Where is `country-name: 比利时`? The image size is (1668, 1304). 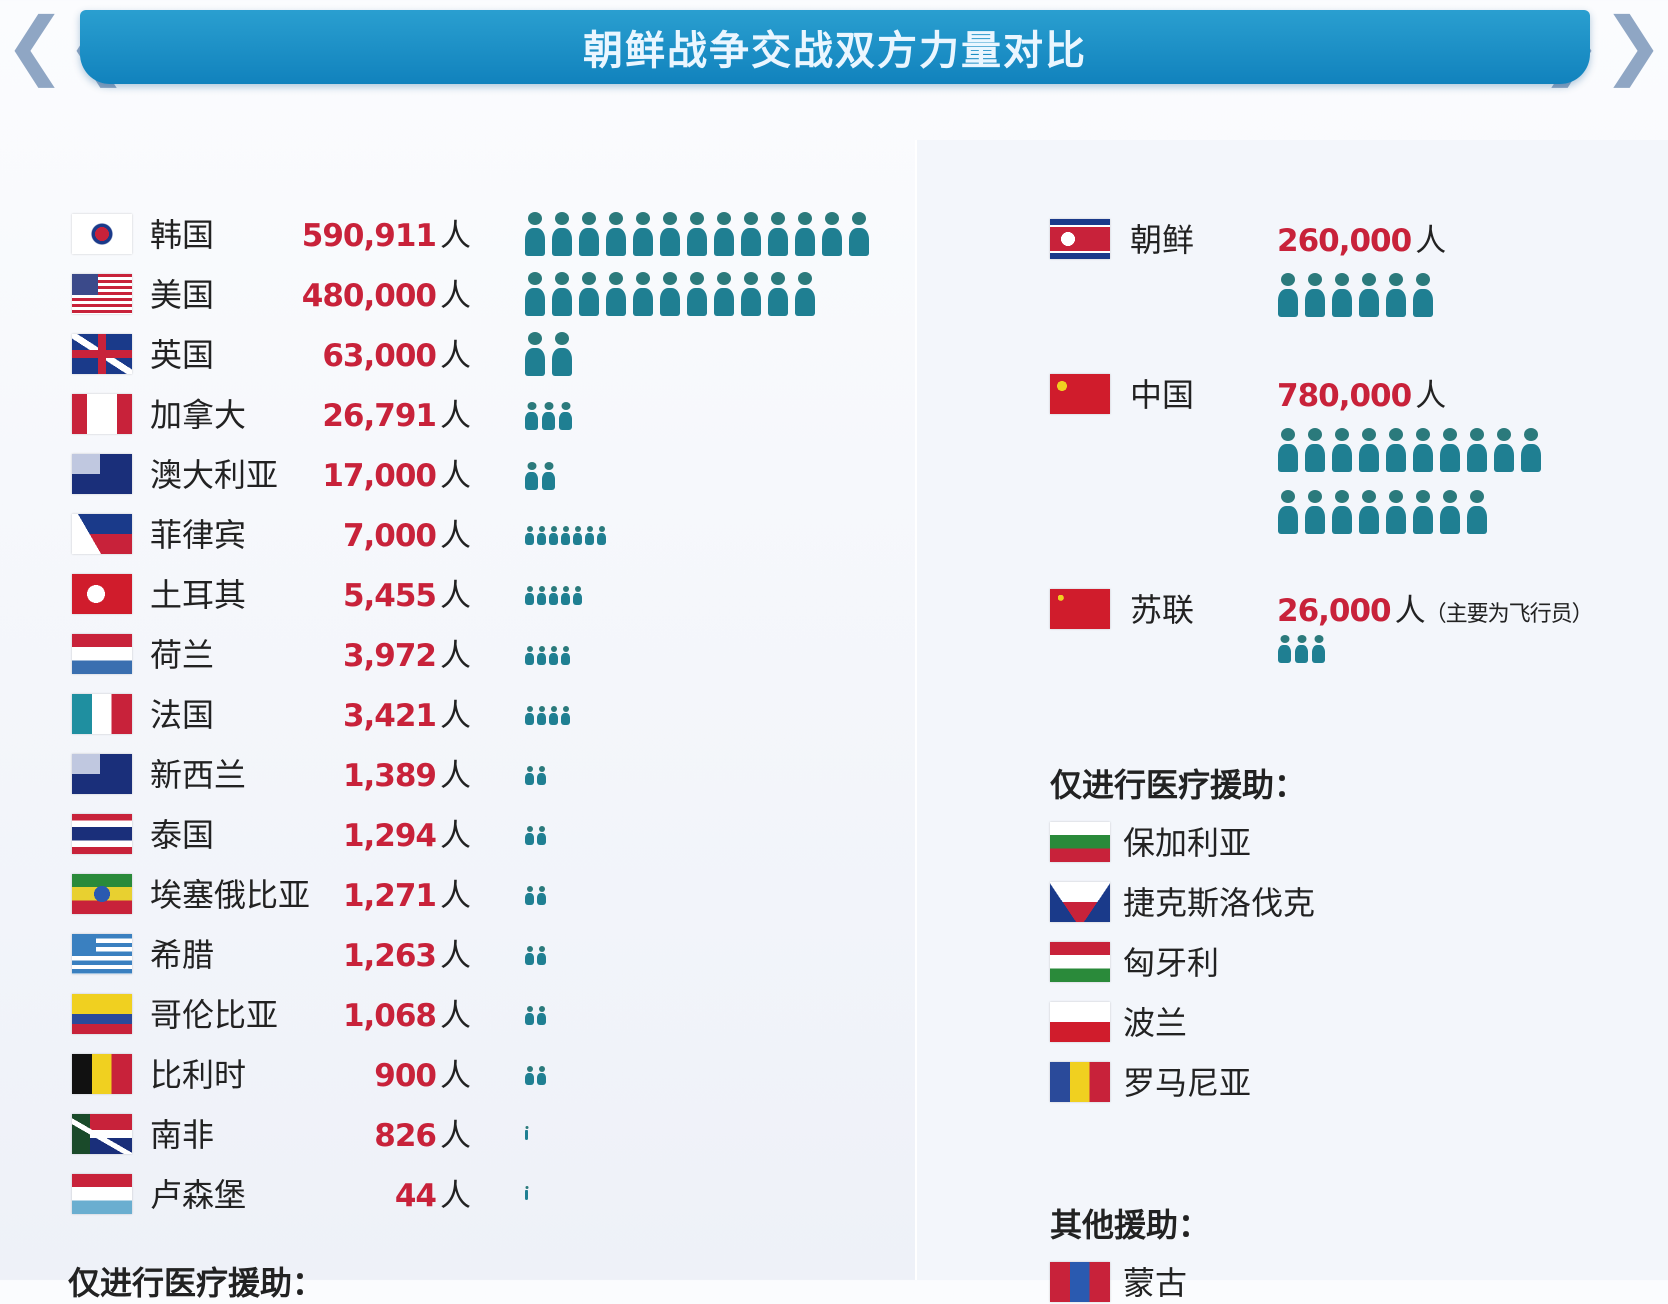 country-name: 比利时 is located at coordinates (198, 1075).